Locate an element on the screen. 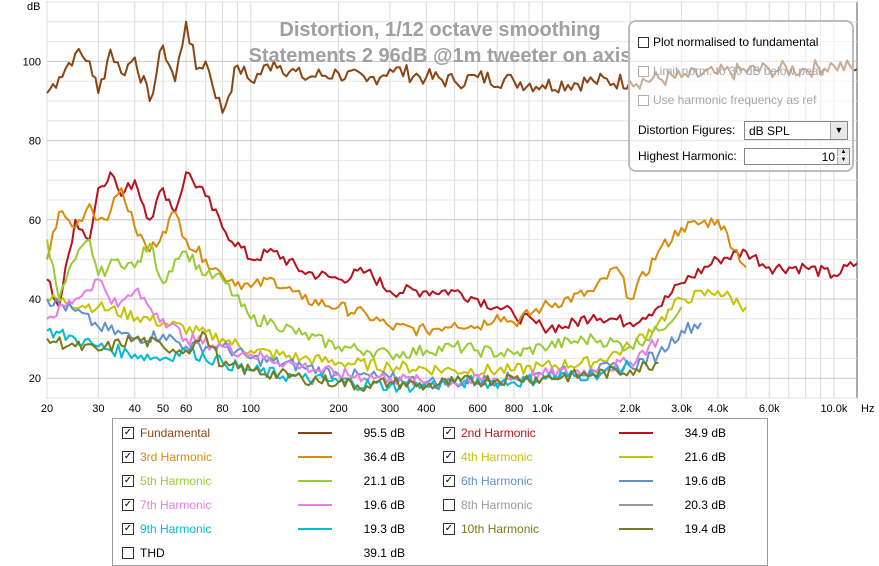 The height and width of the screenshot is (566, 879). x-tick-label: 600 is located at coordinates (477, 407).